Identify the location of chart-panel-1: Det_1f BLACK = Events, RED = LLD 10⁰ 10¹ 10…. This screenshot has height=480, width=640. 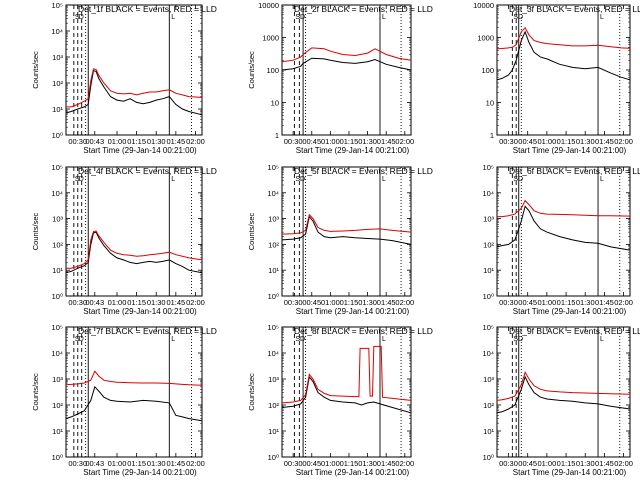
(124, 78).